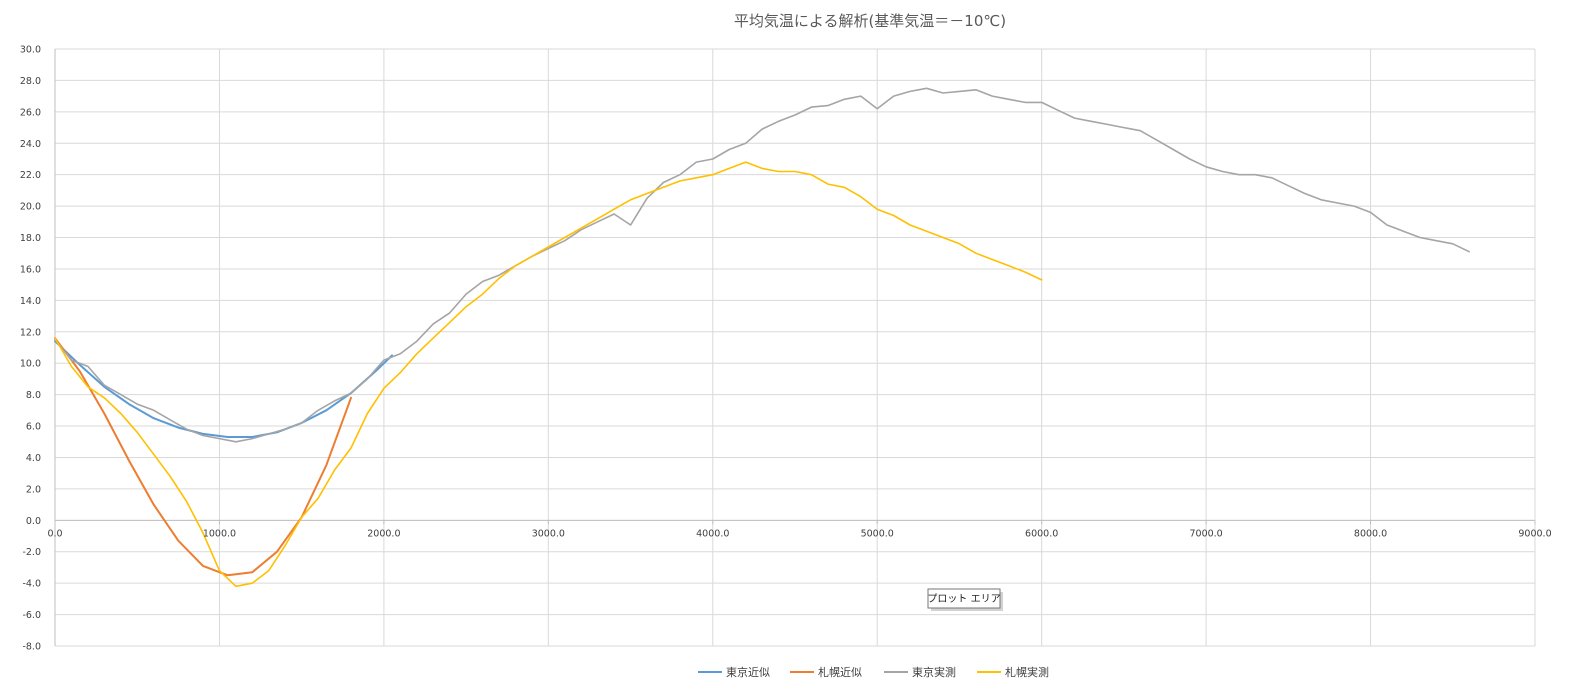 Image resolution: width=1572 pixels, height=691 pixels. I want to click on legend: 東京近似 札幌近似 東京実測 札幌実測, so click(873, 672).